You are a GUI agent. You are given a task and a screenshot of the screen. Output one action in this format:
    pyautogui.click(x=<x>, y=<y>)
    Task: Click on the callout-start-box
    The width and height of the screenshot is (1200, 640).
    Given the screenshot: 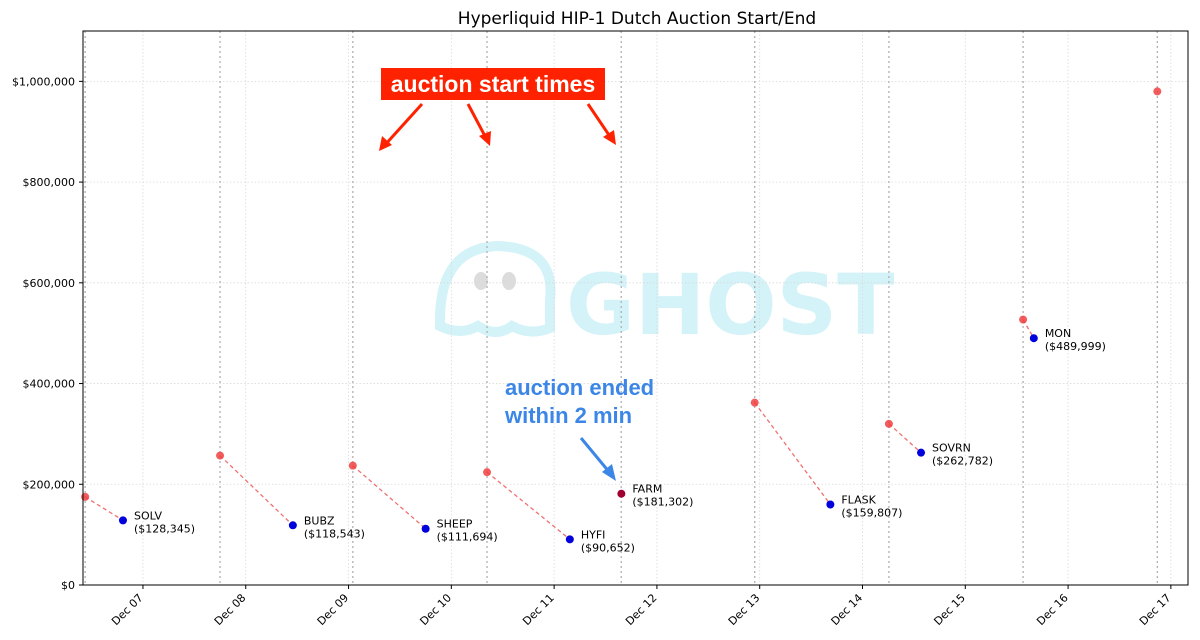 What is the action you would take?
    pyautogui.click(x=493, y=84)
    